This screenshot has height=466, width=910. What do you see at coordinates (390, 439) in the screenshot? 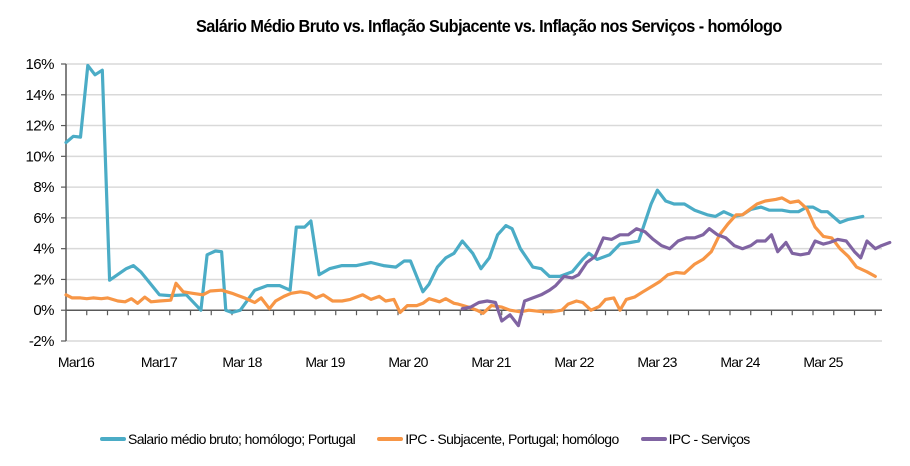
I see `legend-swatch-core-cpi` at bounding box center [390, 439].